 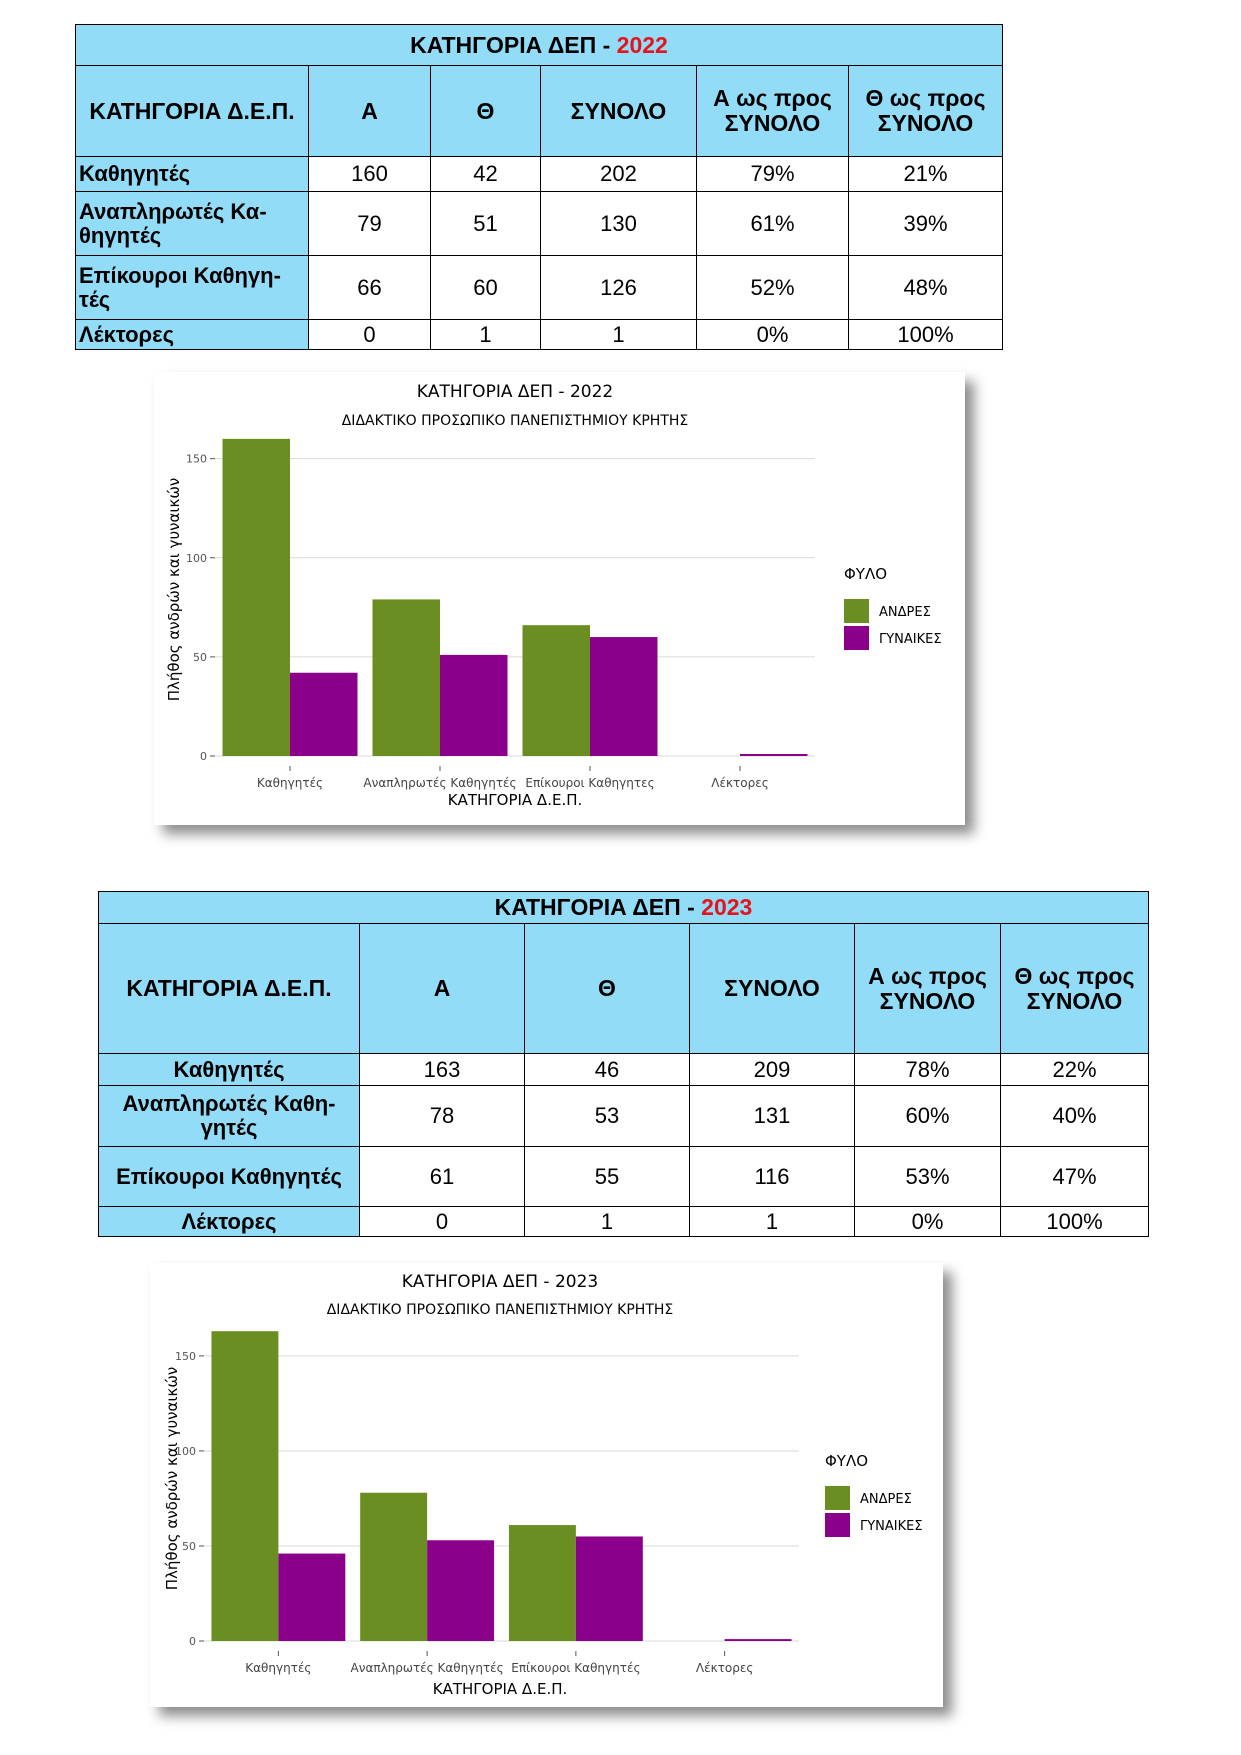 I want to click on table-row: Επίκουροι Καθηγητές 61 55 116 53% 47%, so click(x=623, y=1176).